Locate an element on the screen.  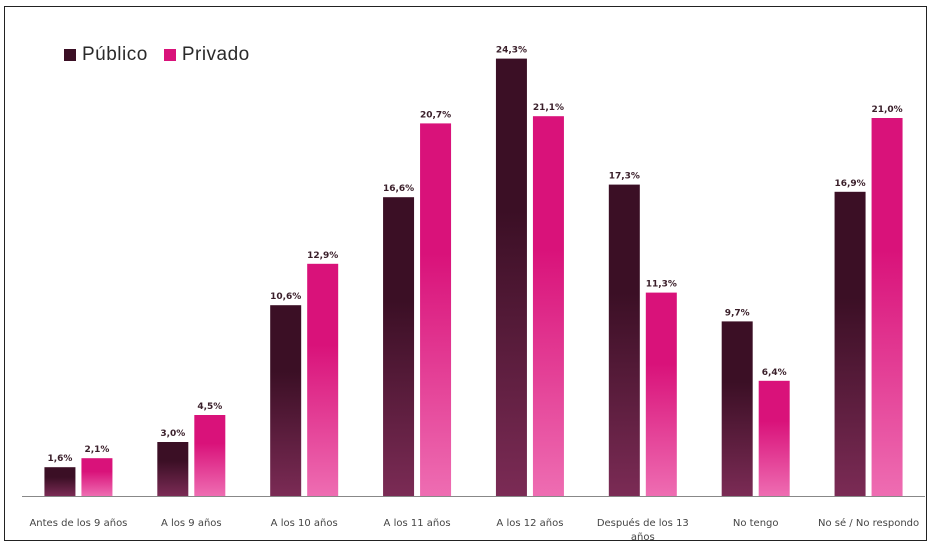
data-label-privado: 2,1% is located at coordinates (96, 450).